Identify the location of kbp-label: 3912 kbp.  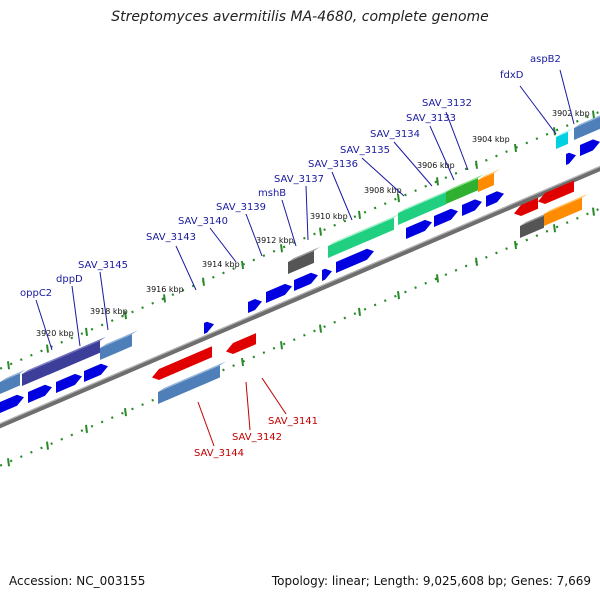
(275, 240).